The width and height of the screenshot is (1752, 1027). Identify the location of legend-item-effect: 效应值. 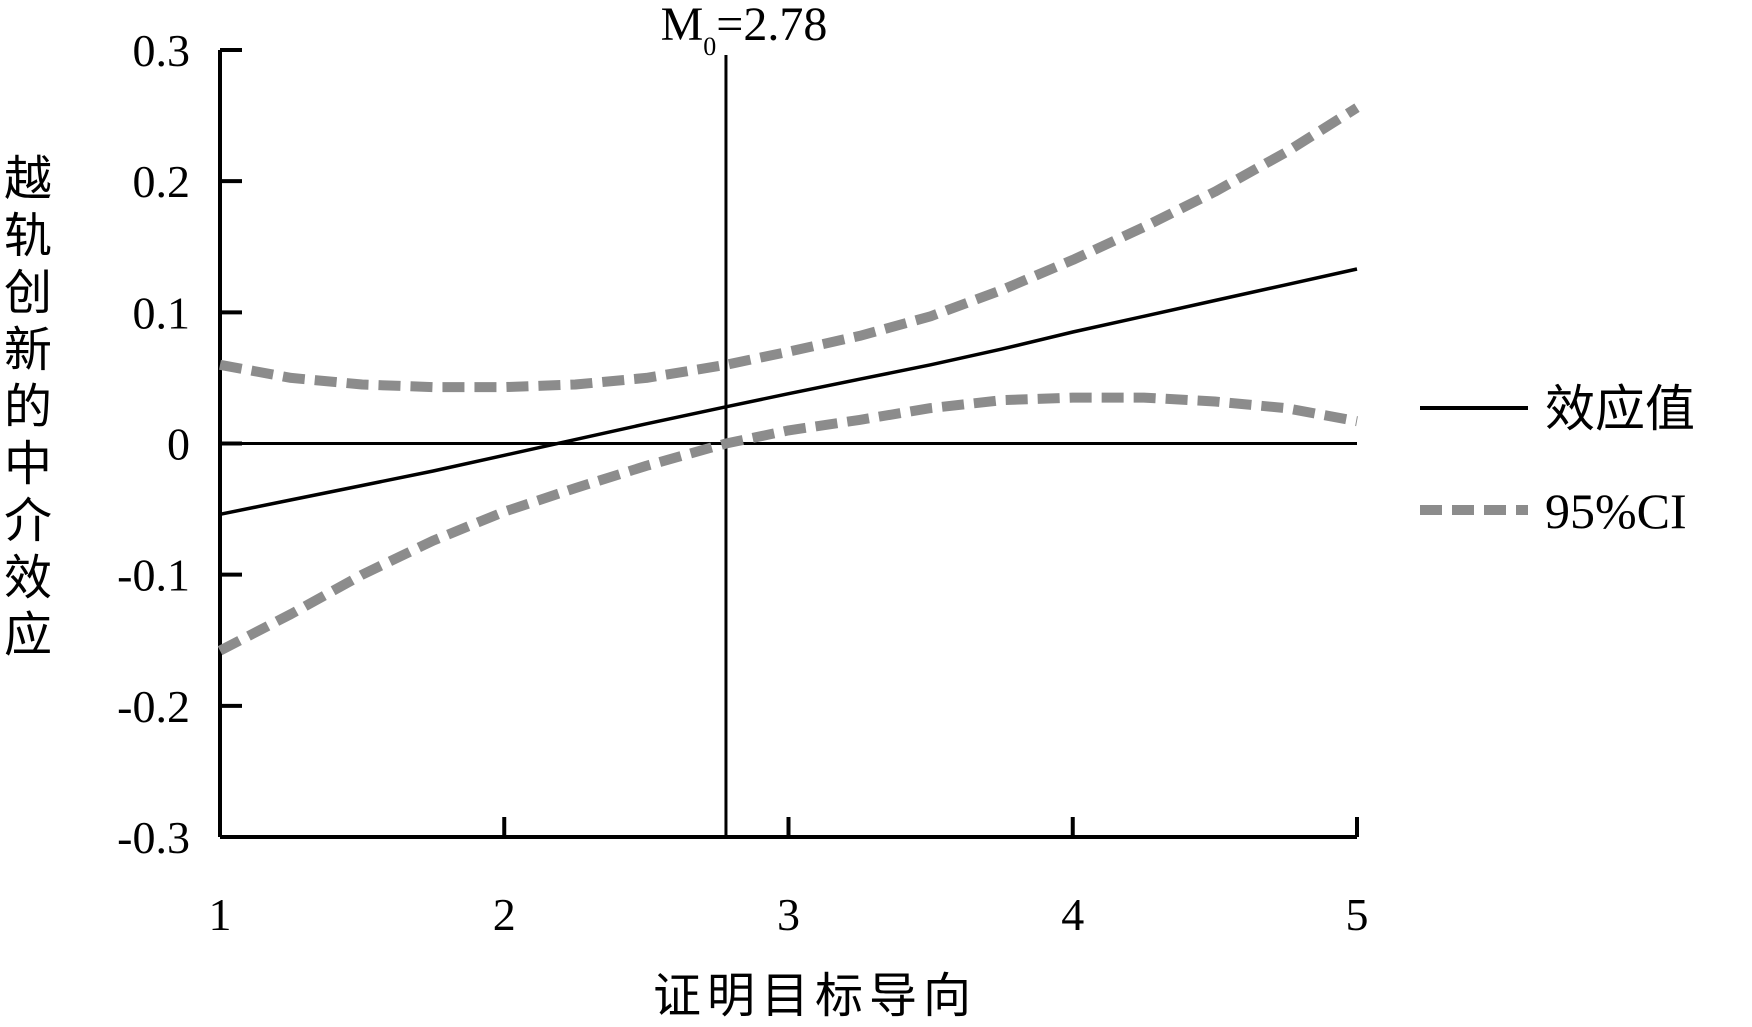
(1557, 409).